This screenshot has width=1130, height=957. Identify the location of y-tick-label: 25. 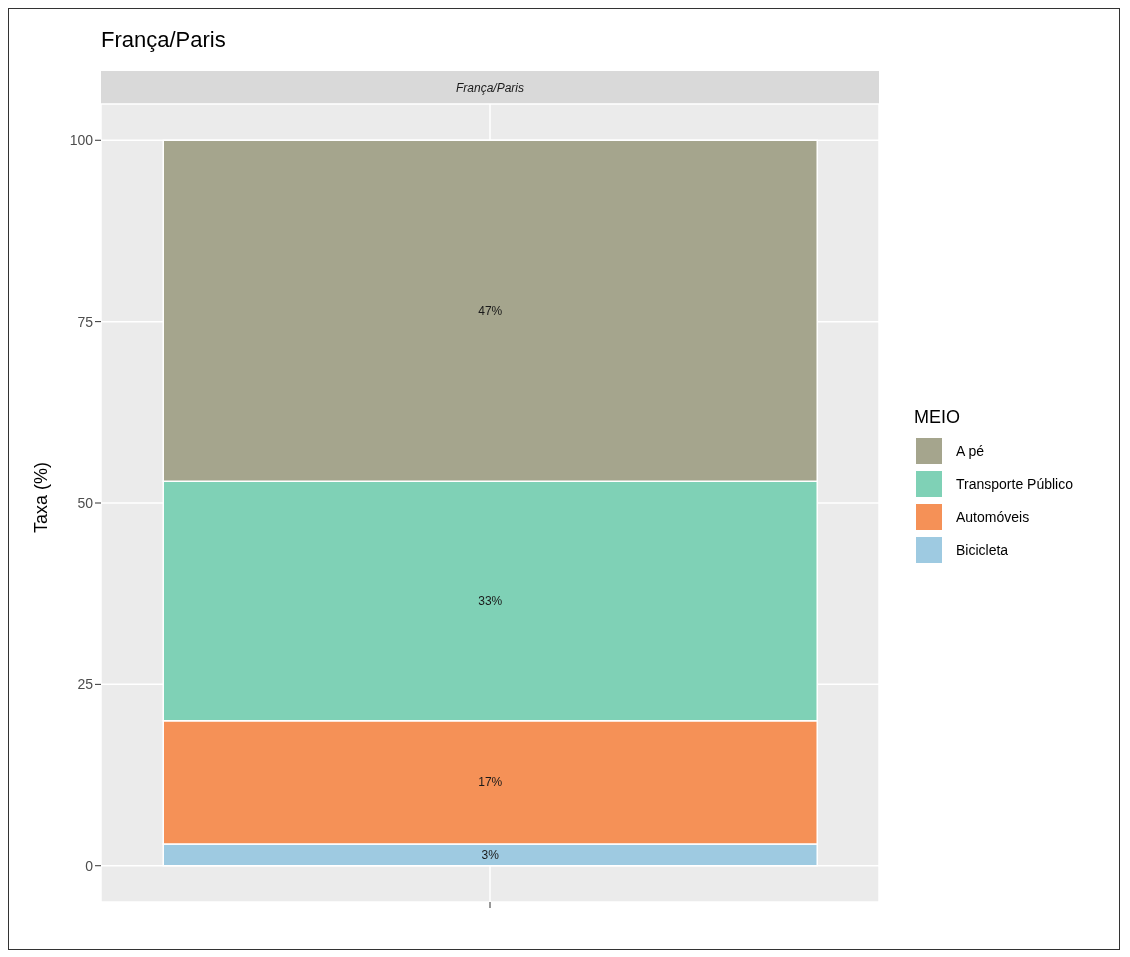
(85, 684).